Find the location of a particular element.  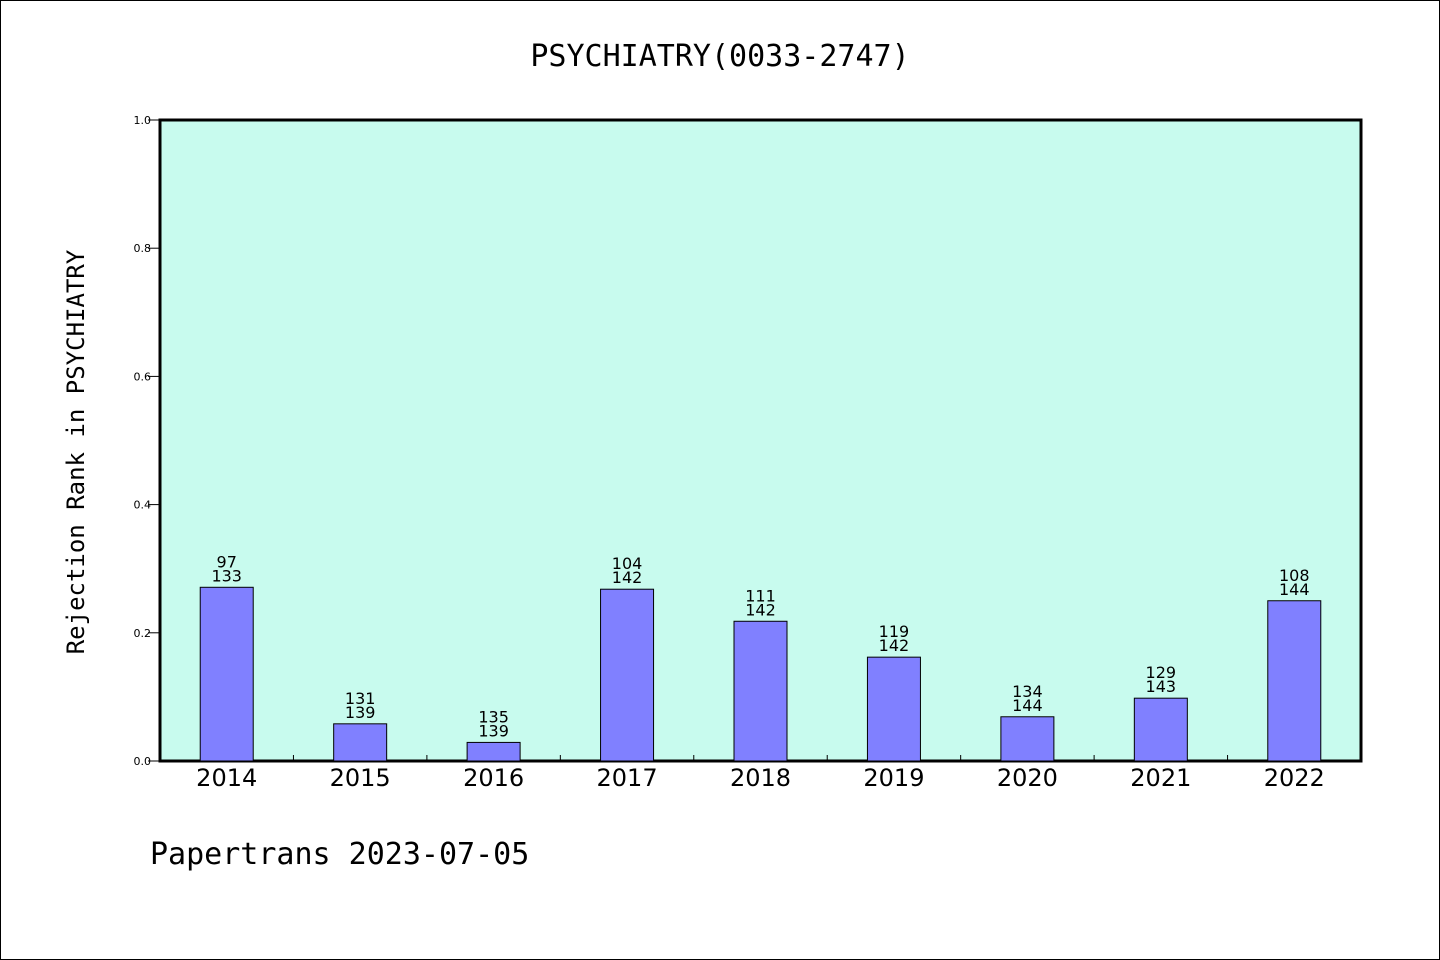

y-axis-label: Rejection Rank in PSYCHIATRY is located at coordinates (76, 451).